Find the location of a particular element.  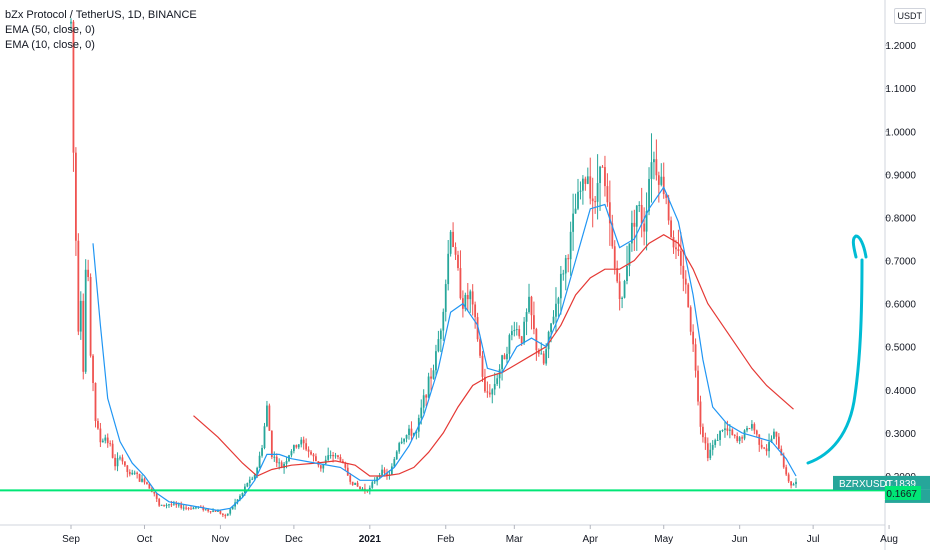

y-tick-label: 0.8000 is located at coordinates (900, 218).